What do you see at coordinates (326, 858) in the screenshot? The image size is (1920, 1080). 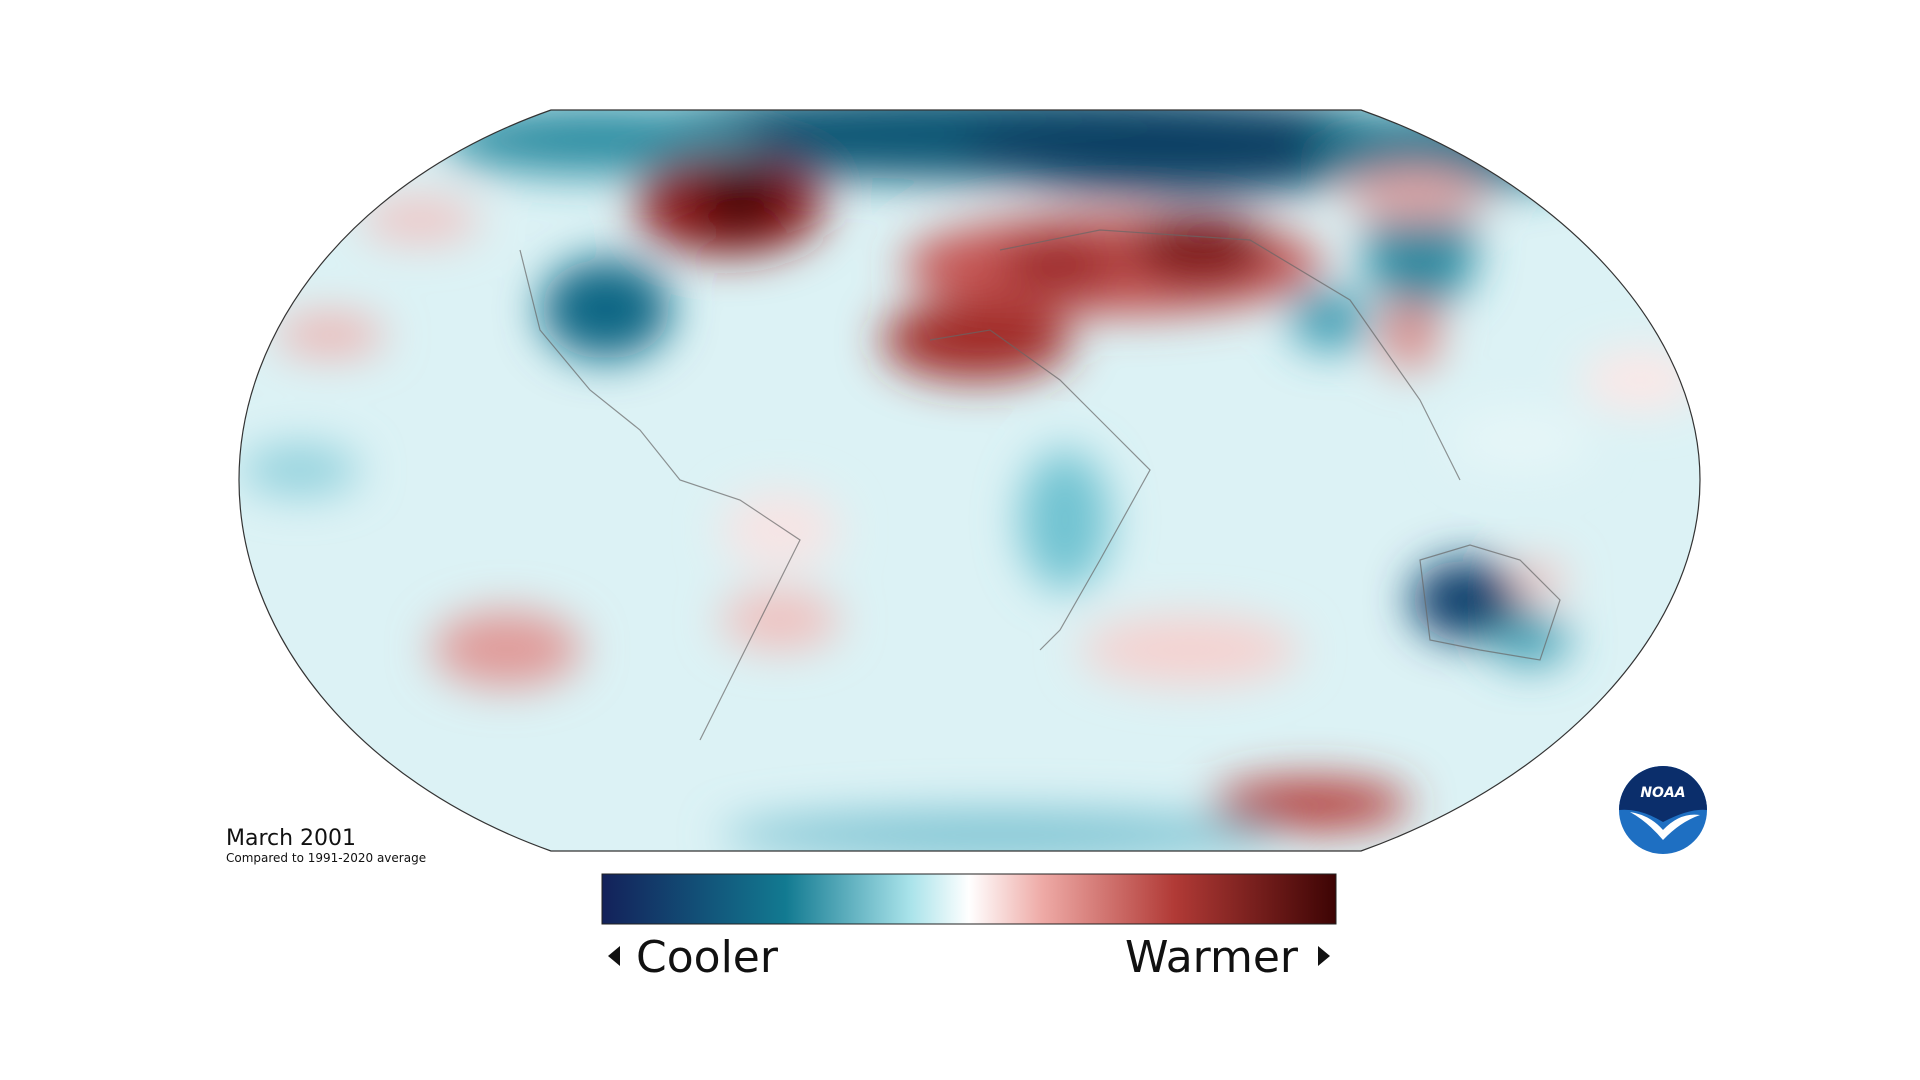 I see `map-subtitle: Compared to 1991-2020 average` at bounding box center [326, 858].